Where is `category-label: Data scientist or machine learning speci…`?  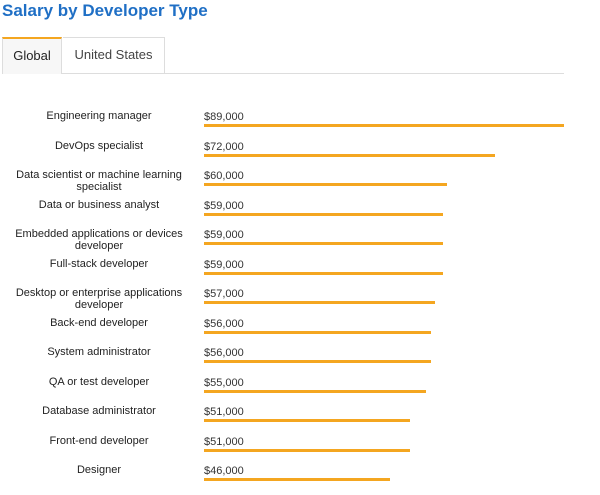
category-label: Data scientist or machine learning speci… is located at coordinates (99, 181).